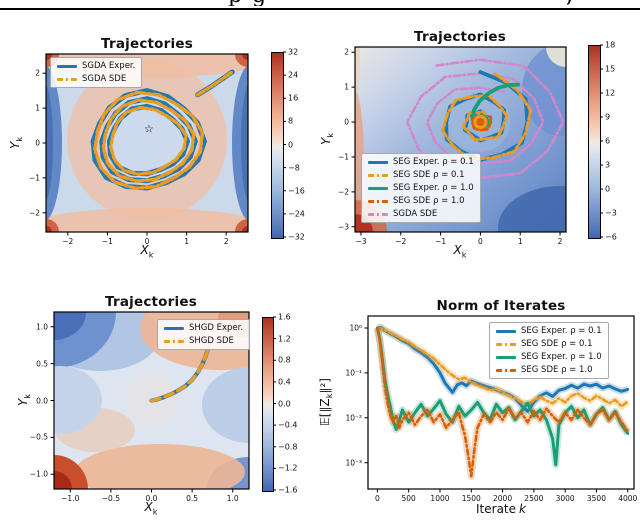 The image size is (640, 524). Describe the element at coordinates (149, 129) in the screenshot. I see `star-marker: ☆` at that location.